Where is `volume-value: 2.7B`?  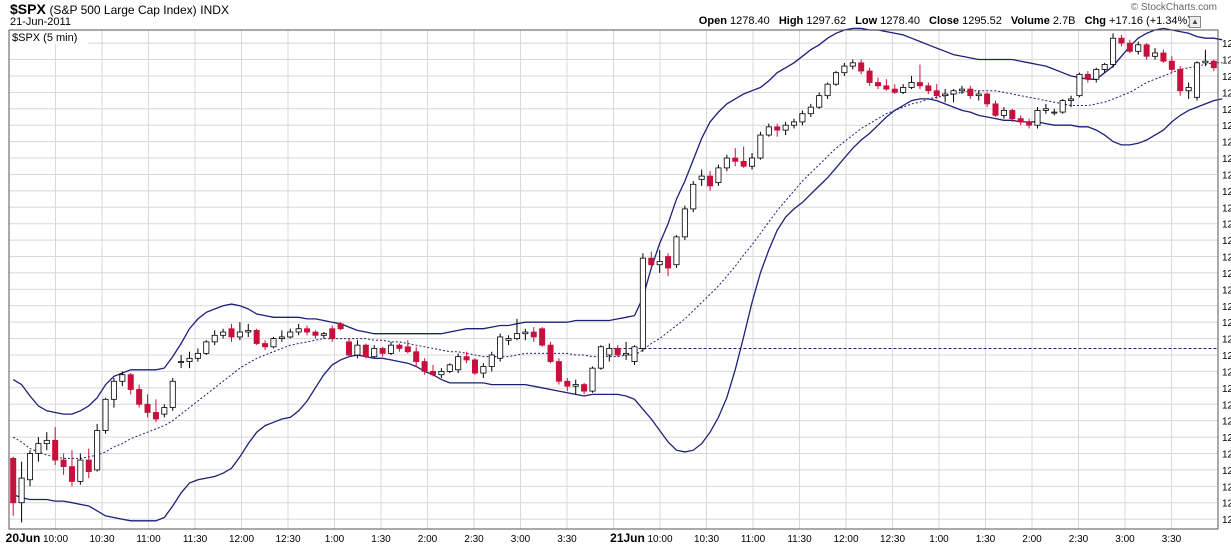
volume-value: 2.7B is located at coordinates (1064, 21).